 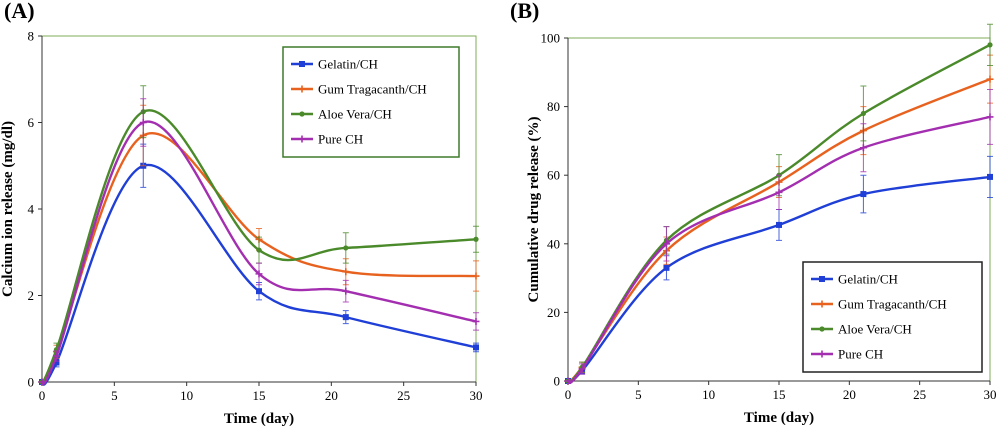 I want to click on y-axis-label: Cumulative drug release (%), so click(x=534, y=210).